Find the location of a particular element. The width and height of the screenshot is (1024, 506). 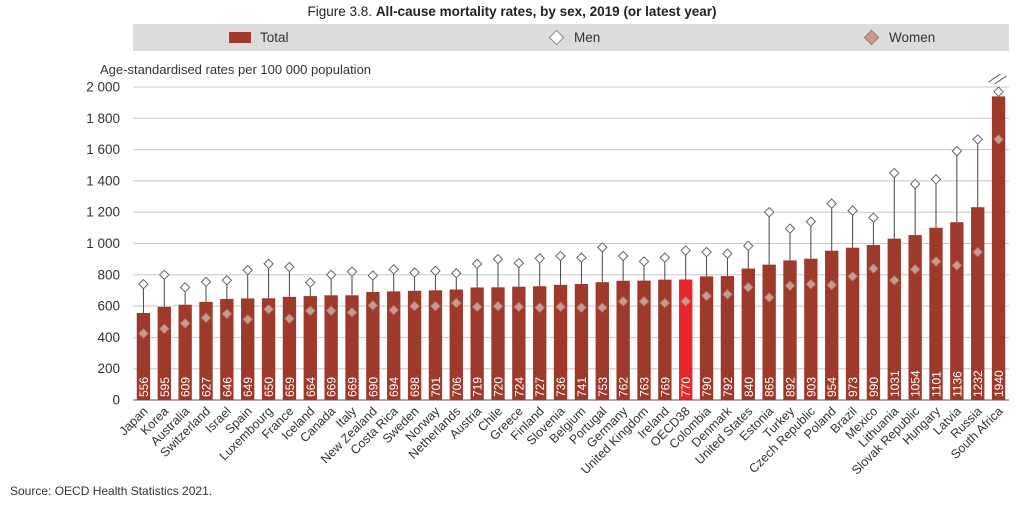

bar-norway is located at coordinates (435, 345).